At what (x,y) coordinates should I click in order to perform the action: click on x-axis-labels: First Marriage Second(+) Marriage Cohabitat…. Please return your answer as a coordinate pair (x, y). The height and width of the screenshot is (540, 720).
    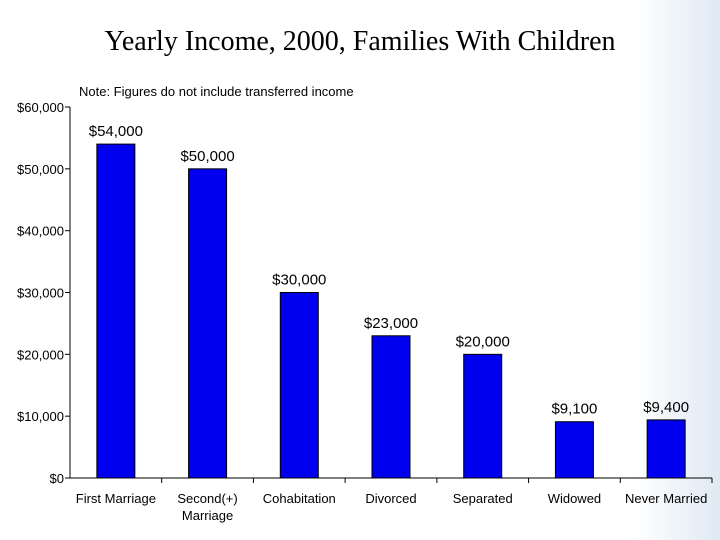
    Looking at the image, I should click on (394, 500).